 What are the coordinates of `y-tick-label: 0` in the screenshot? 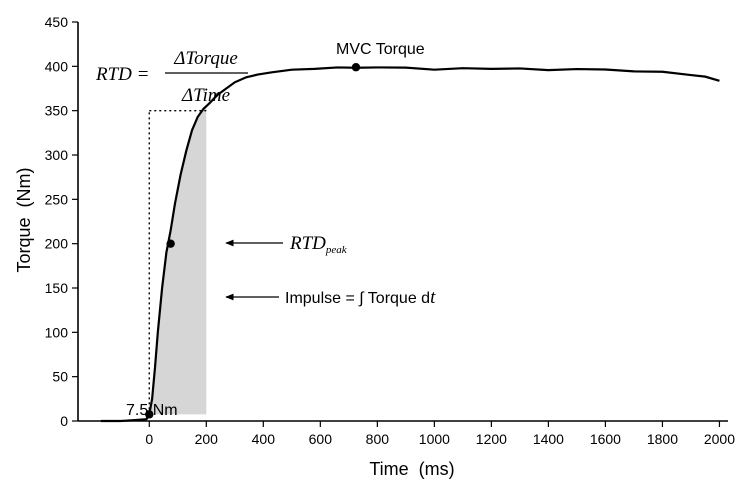 It's located at (64, 421).